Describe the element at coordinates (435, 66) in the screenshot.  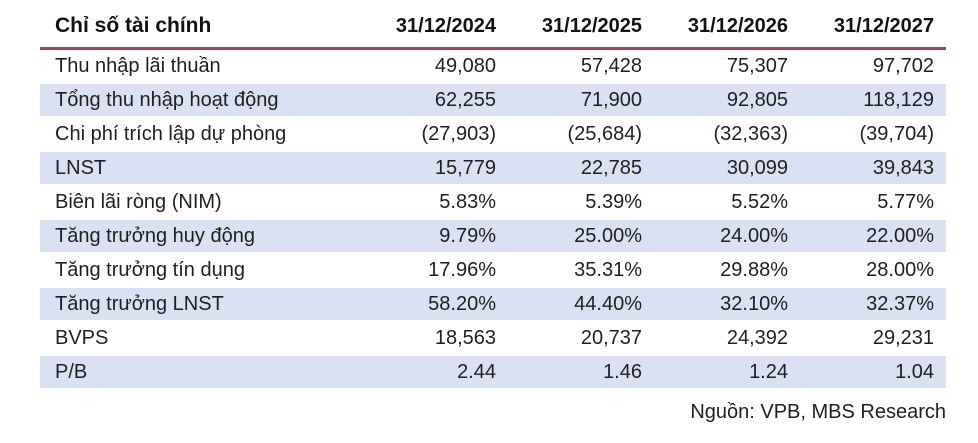
I see `cell-value: 49,080` at that location.